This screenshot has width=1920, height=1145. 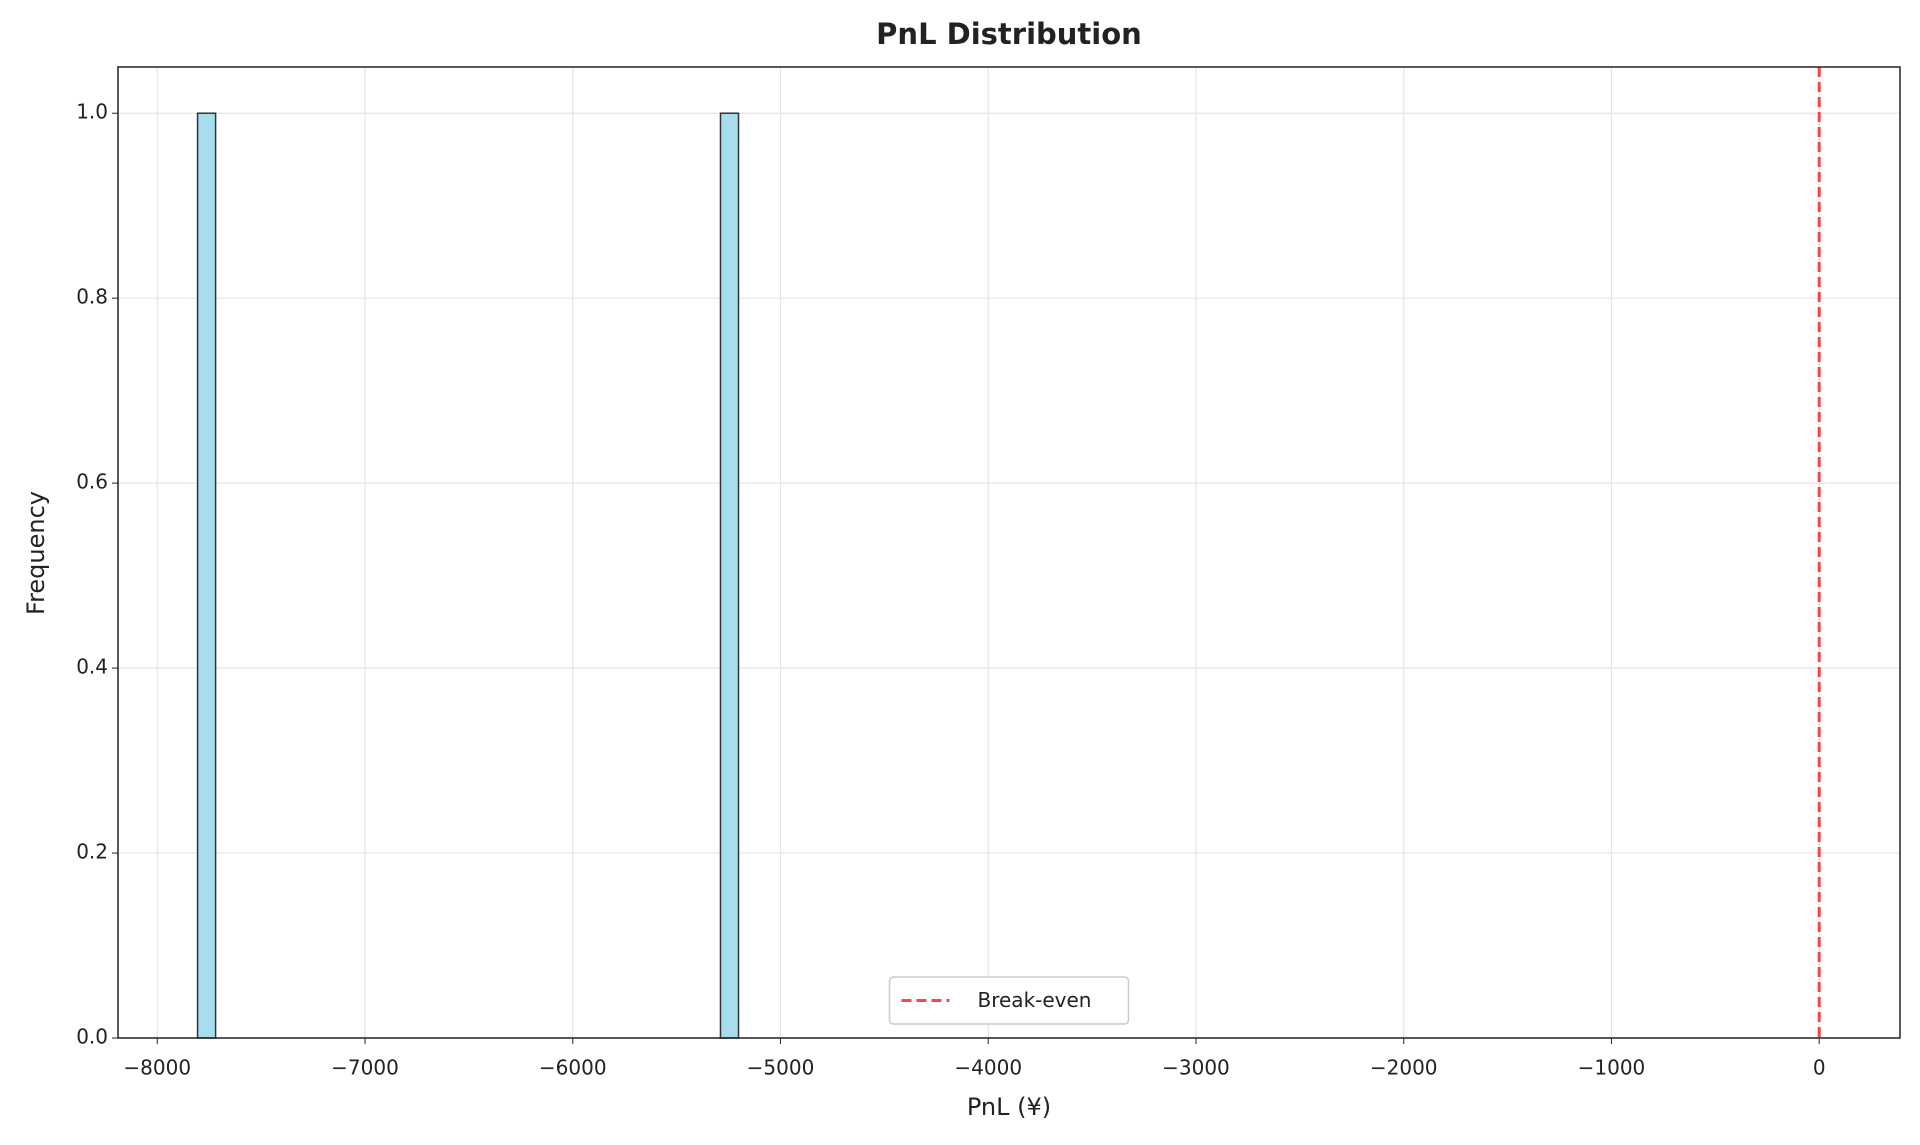 What do you see at coordinates (92, 667) in the screenshot?
I see `y-tick-label: 0.4` at bounding box center [92, 667].